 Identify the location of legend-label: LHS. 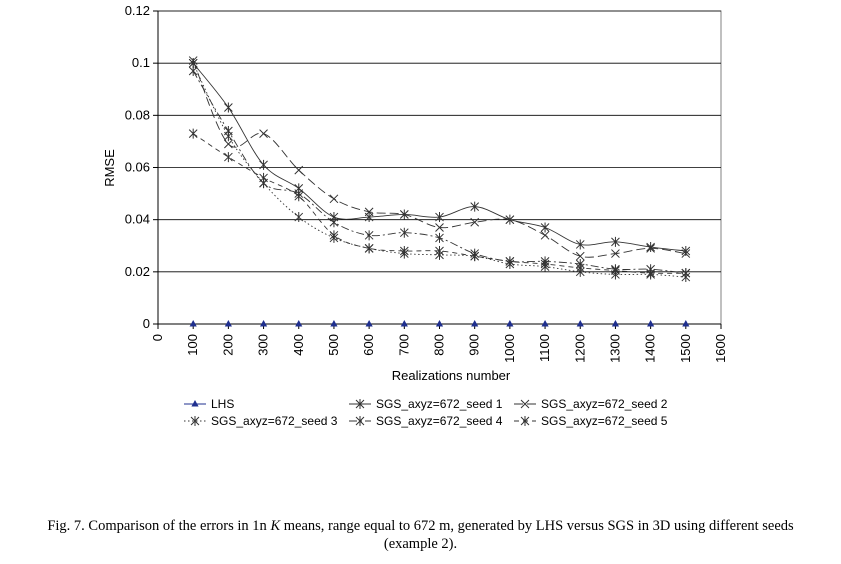
(222, 404).